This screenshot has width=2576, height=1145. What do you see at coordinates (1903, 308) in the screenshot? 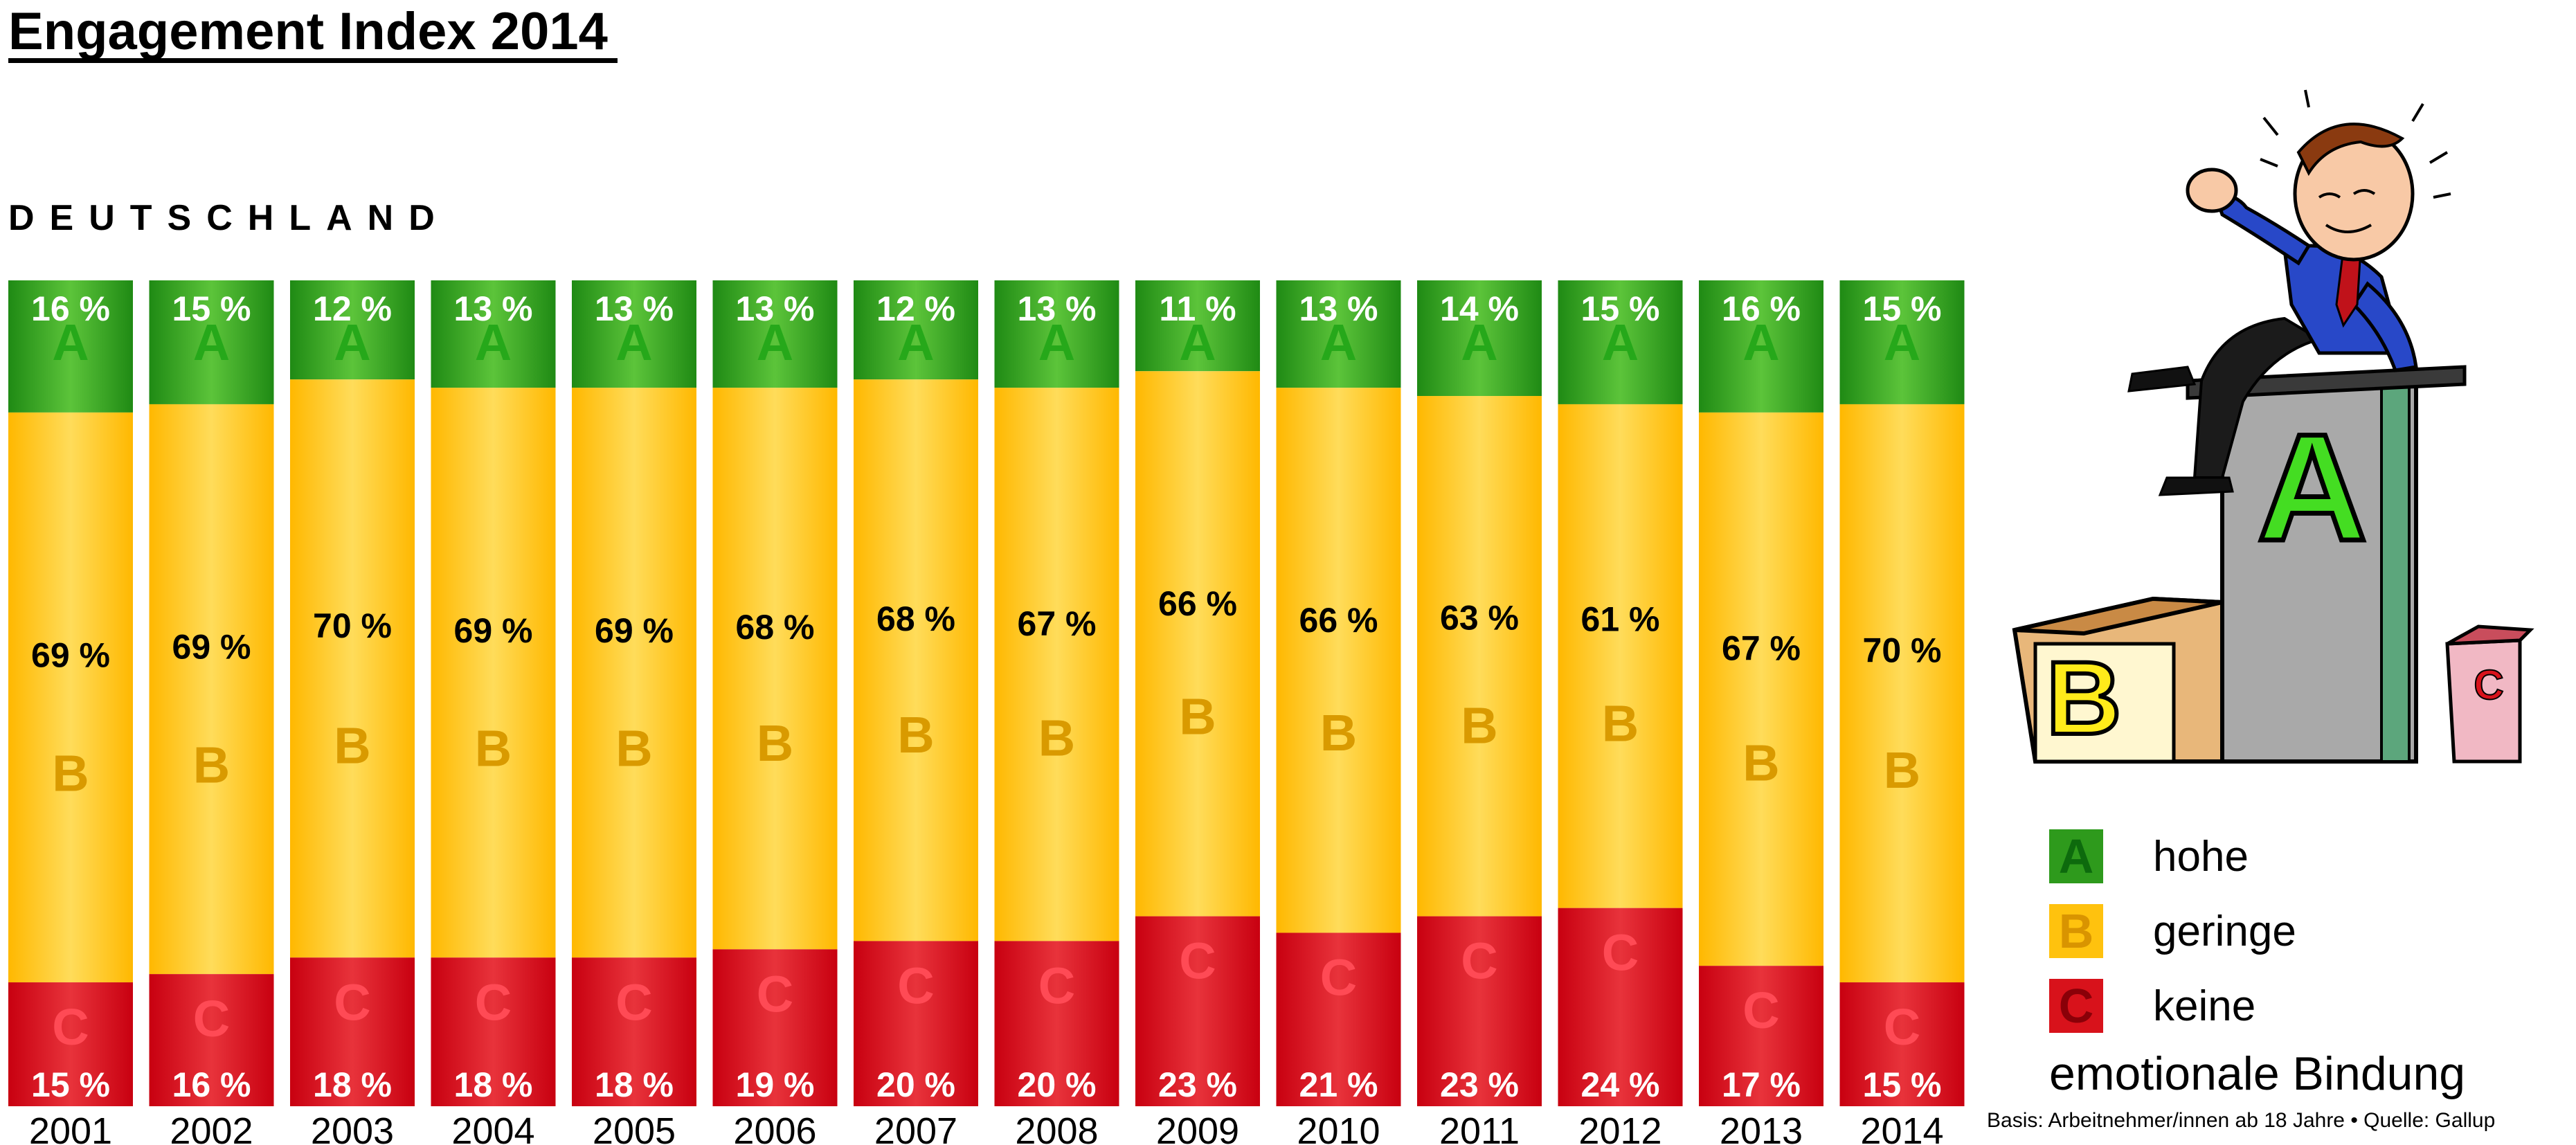
I see `value-label-hohe-2014: 15 %` at bounding box center [1903, 308].